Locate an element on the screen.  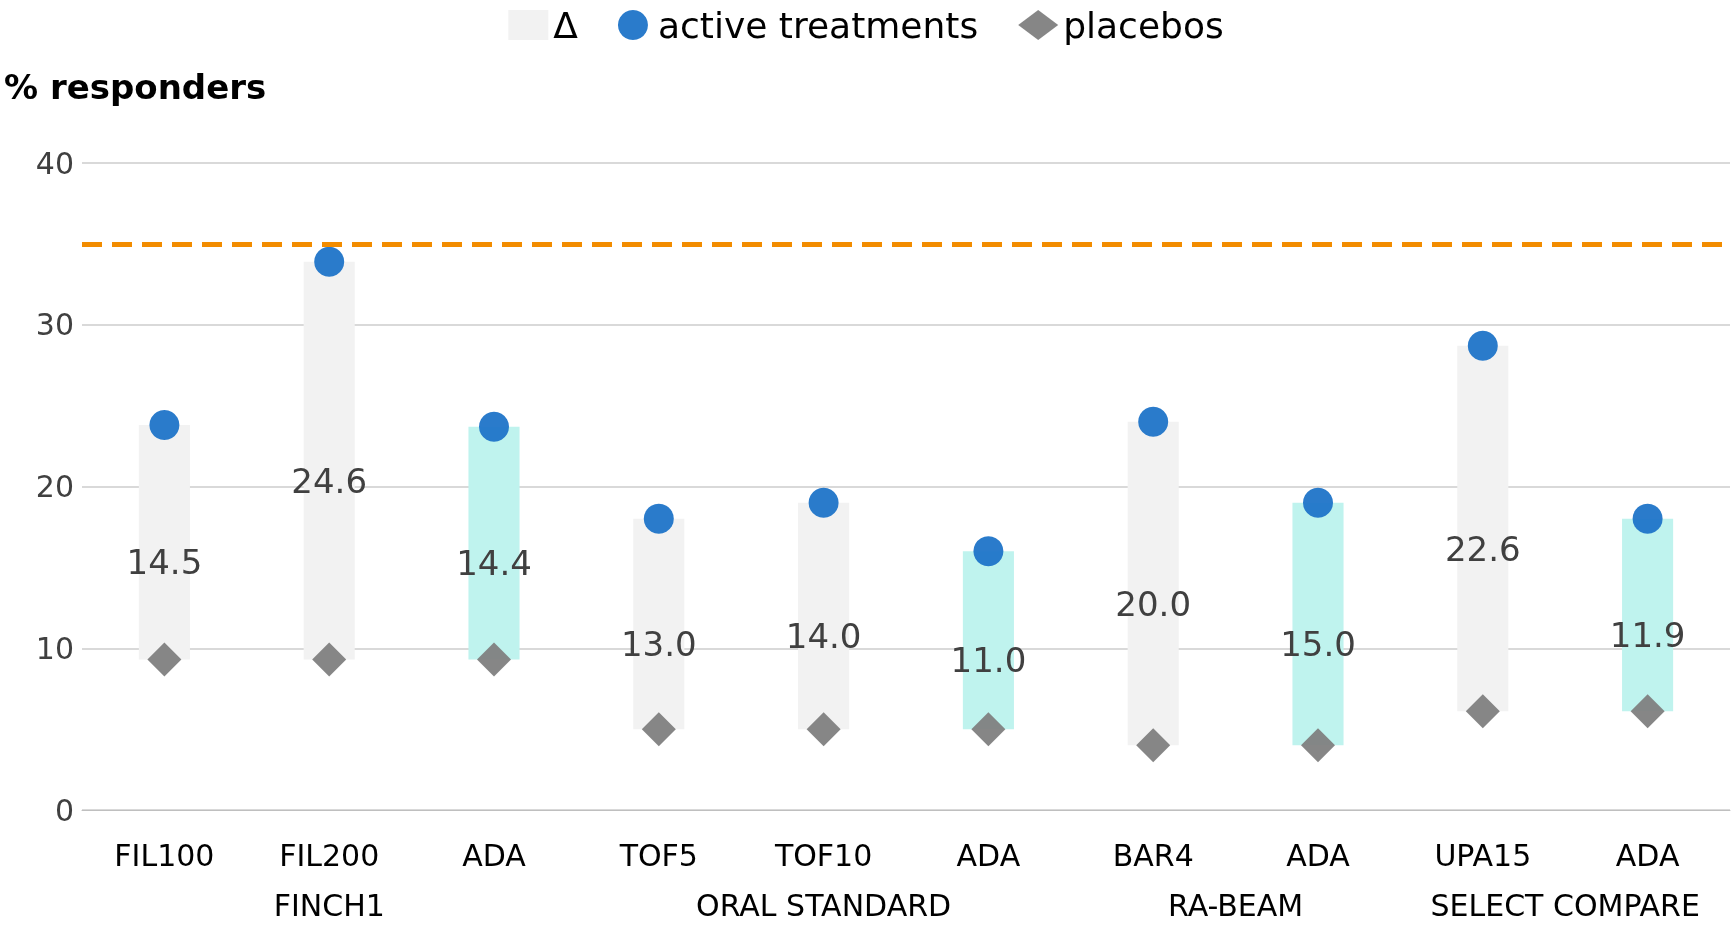
x-tick-label: FIL100 is located at coordinates (164, 855).